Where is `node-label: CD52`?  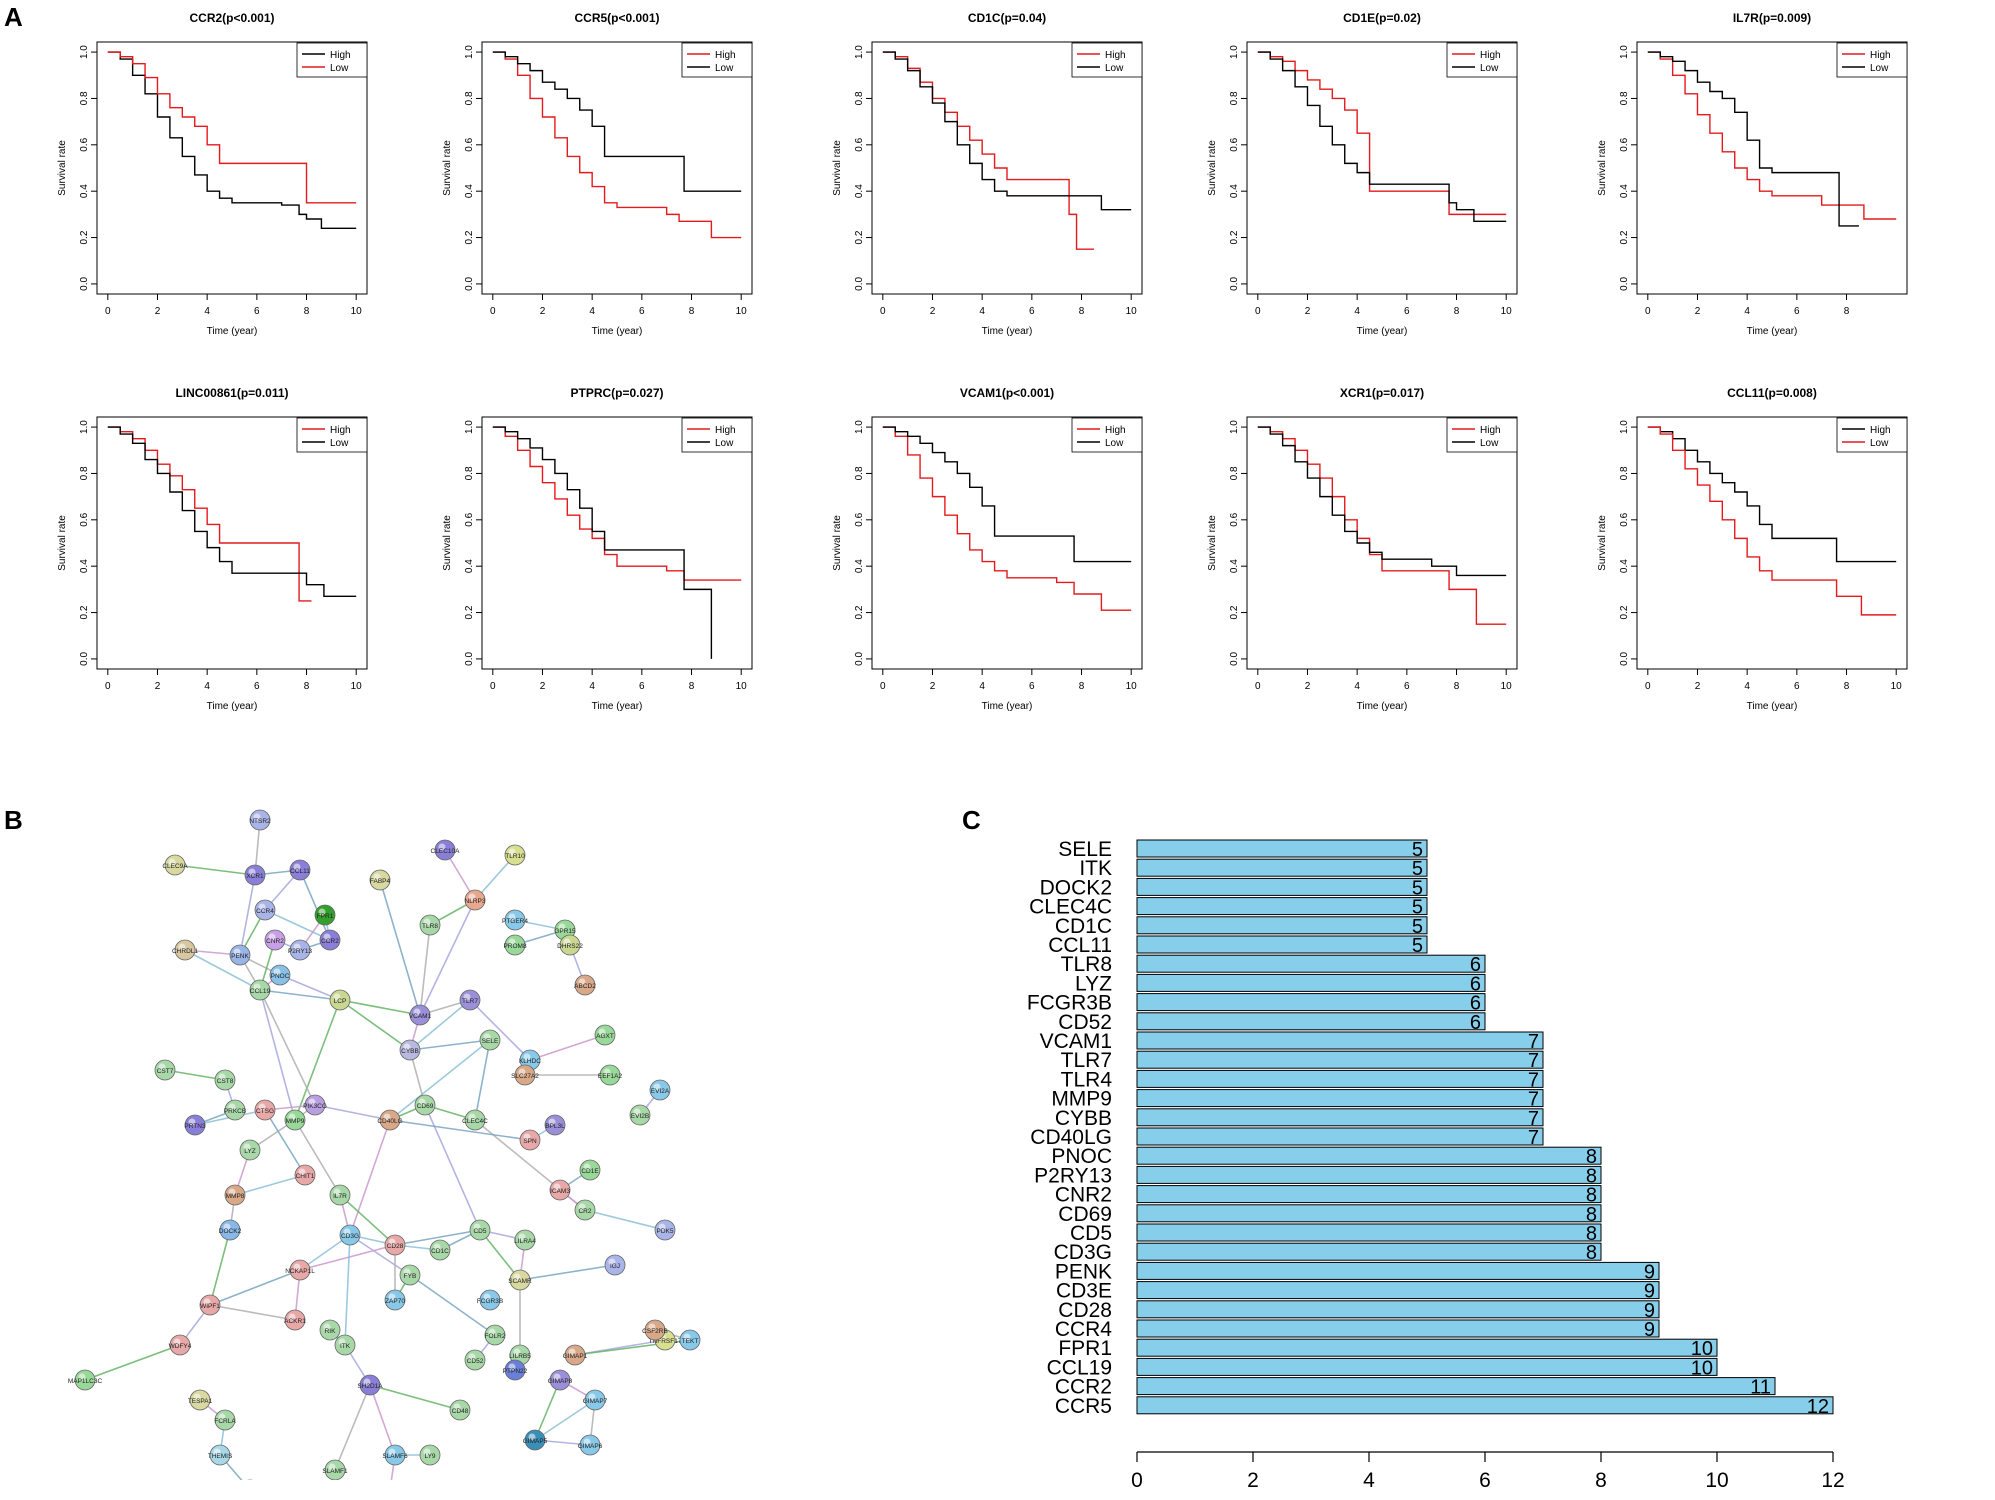 node-label: CD52 is located at coordinates (475, 1361).